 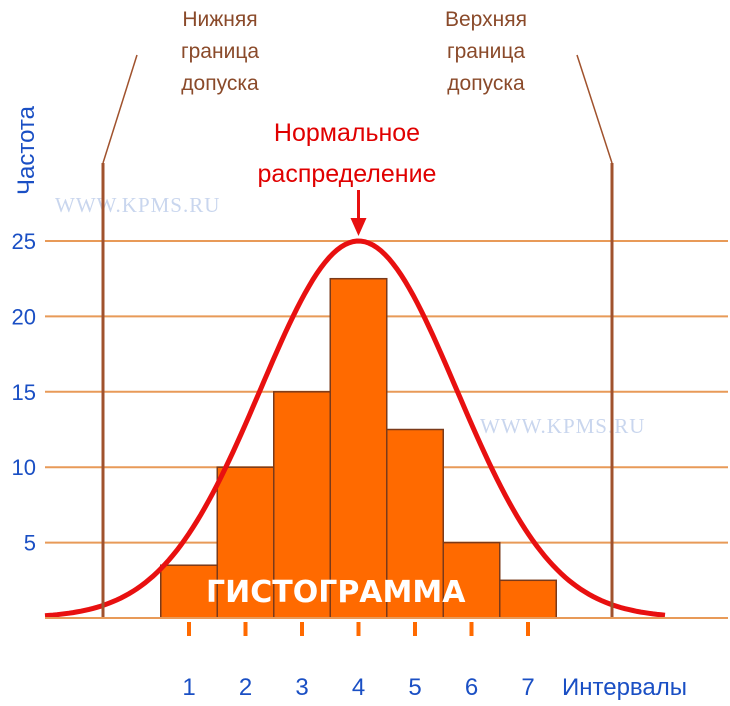 What do you see at coordinates (414, 687) in the screenshot?
I see `x-tick-label: 5` at bounding box center [414, 687].